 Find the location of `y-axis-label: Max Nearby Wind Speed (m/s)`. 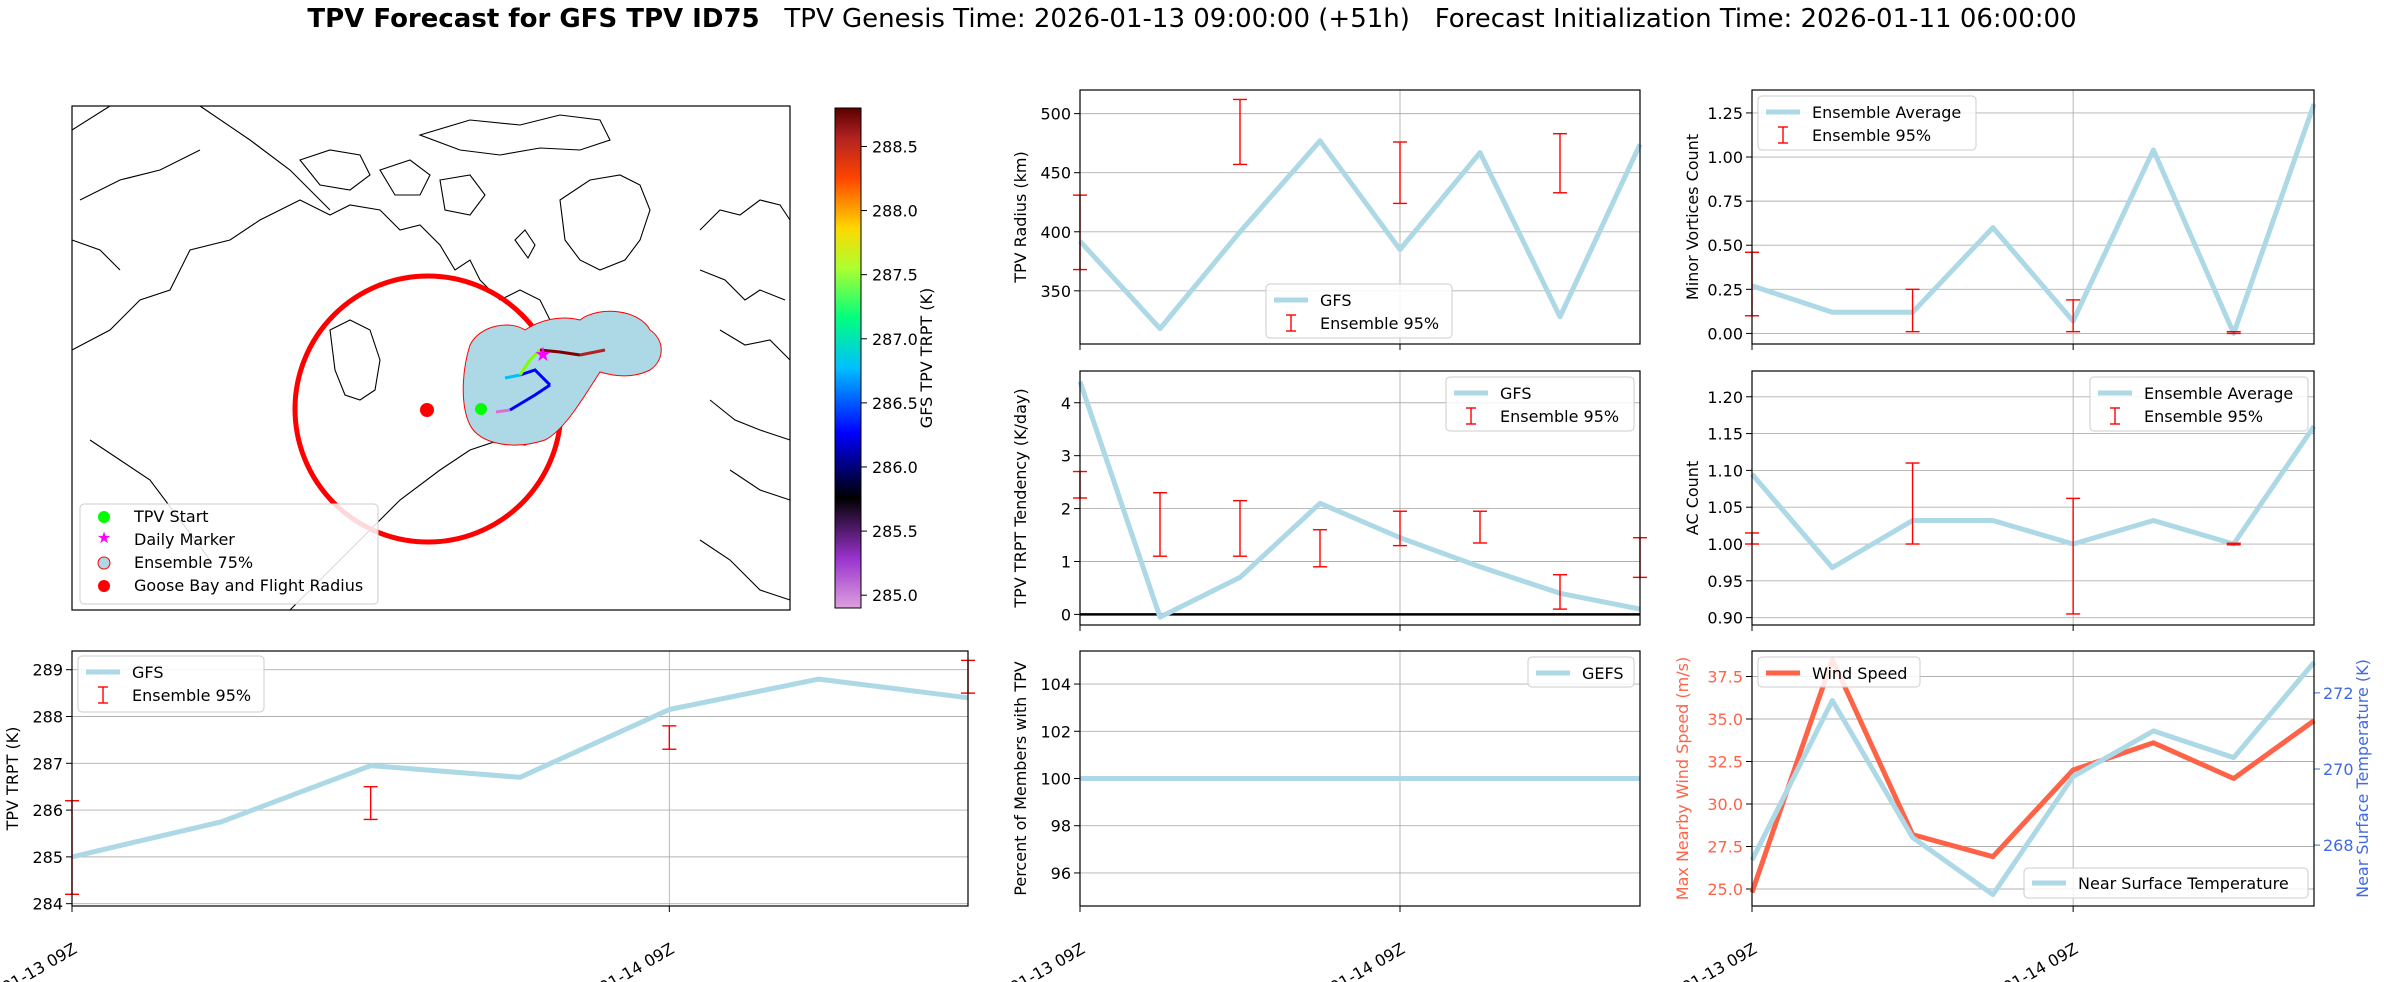

y-axis-label: Max Nearby Wind Speed (m/s) is located at coordinates (1682, 778).